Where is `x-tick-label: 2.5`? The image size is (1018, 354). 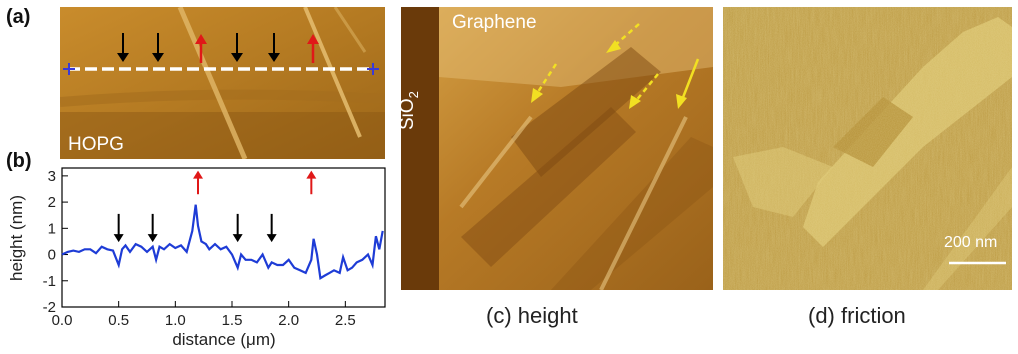 x-tick-label: 2.5 is located at coordinates (345, 320).